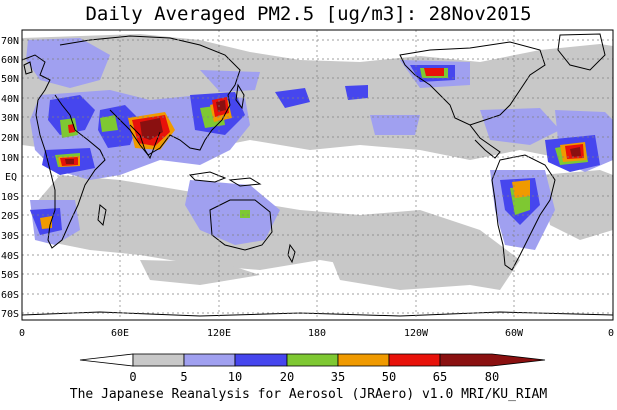 This screenshot has height=410, width=617. What do you see at coordinates (10, 158) in the screenshot?
I see `lat-label: 10N` at bounding box center [10, 158].